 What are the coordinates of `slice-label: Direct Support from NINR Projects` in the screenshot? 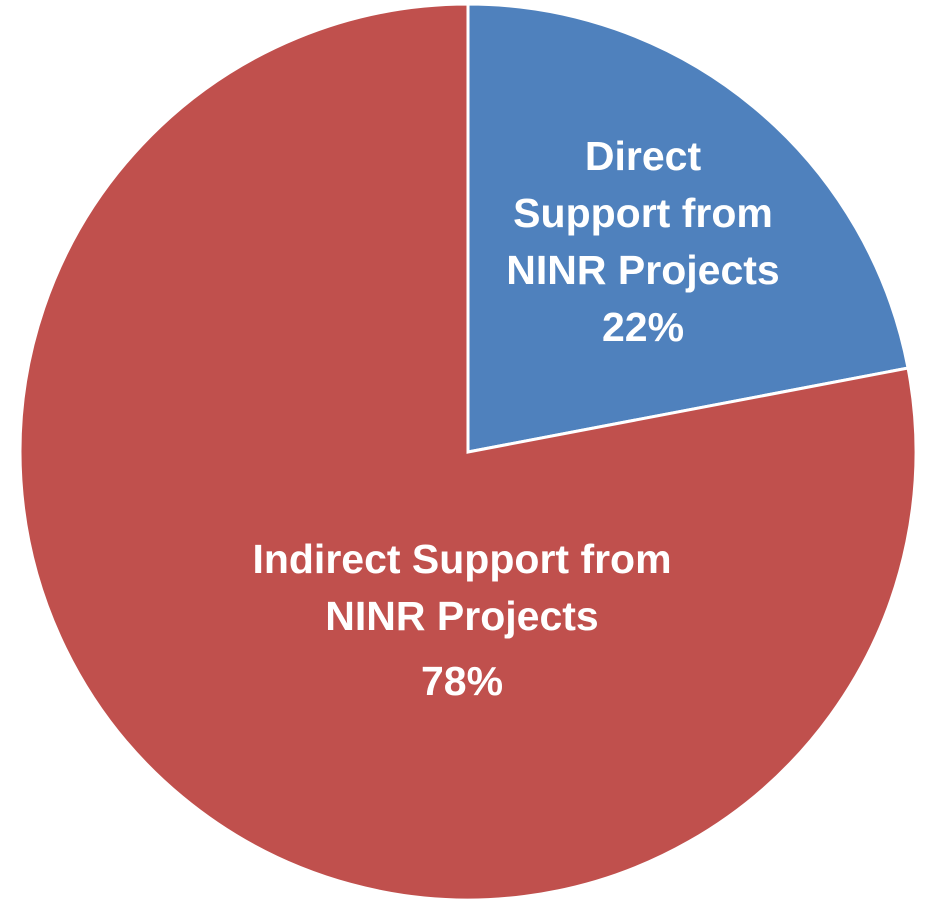 It's located at (643, 213).